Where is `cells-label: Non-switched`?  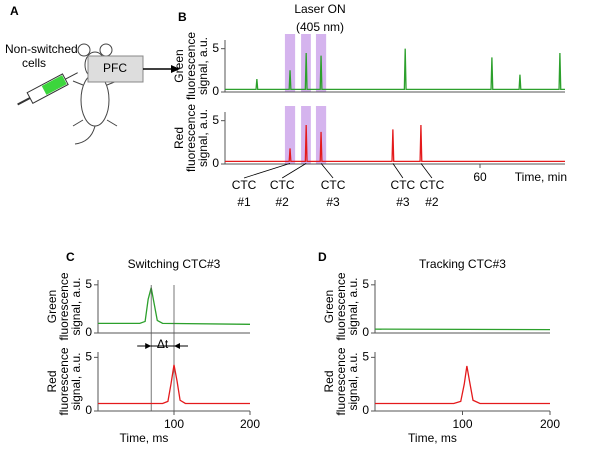
cells-label: Non-switched is located at coordinates (41, 49).